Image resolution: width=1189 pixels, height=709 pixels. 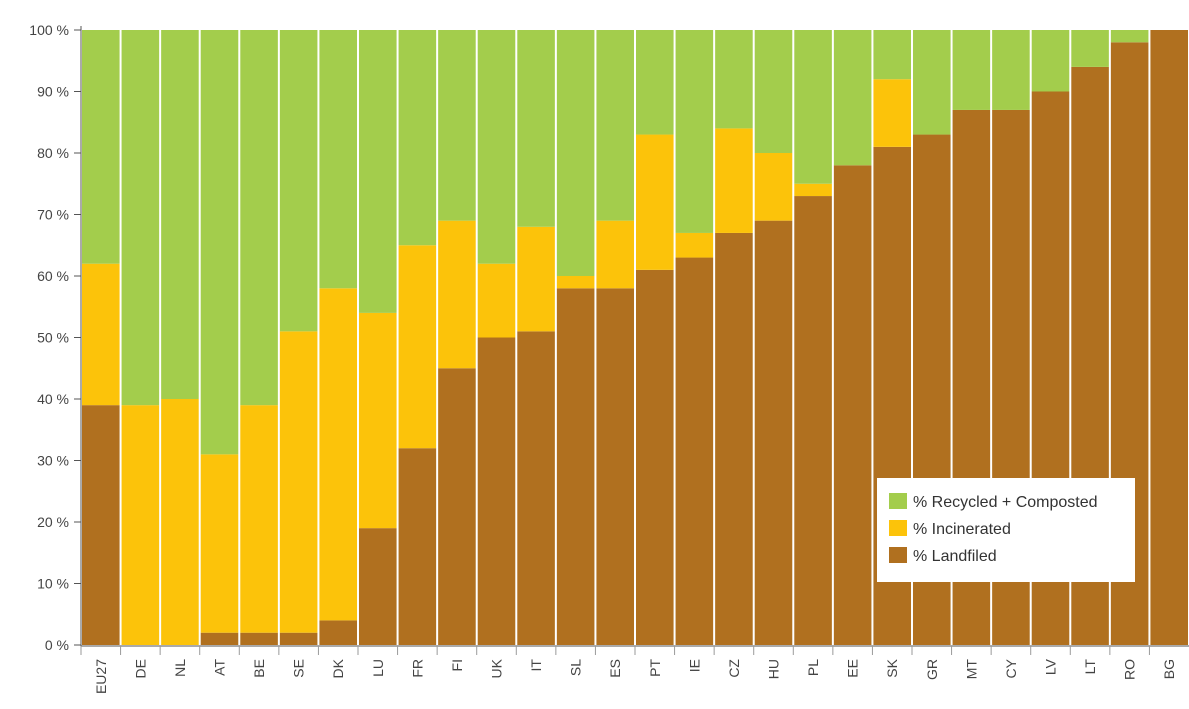 I want to click on bar-segment-dk-landfilled, so click(x=338, y=632).